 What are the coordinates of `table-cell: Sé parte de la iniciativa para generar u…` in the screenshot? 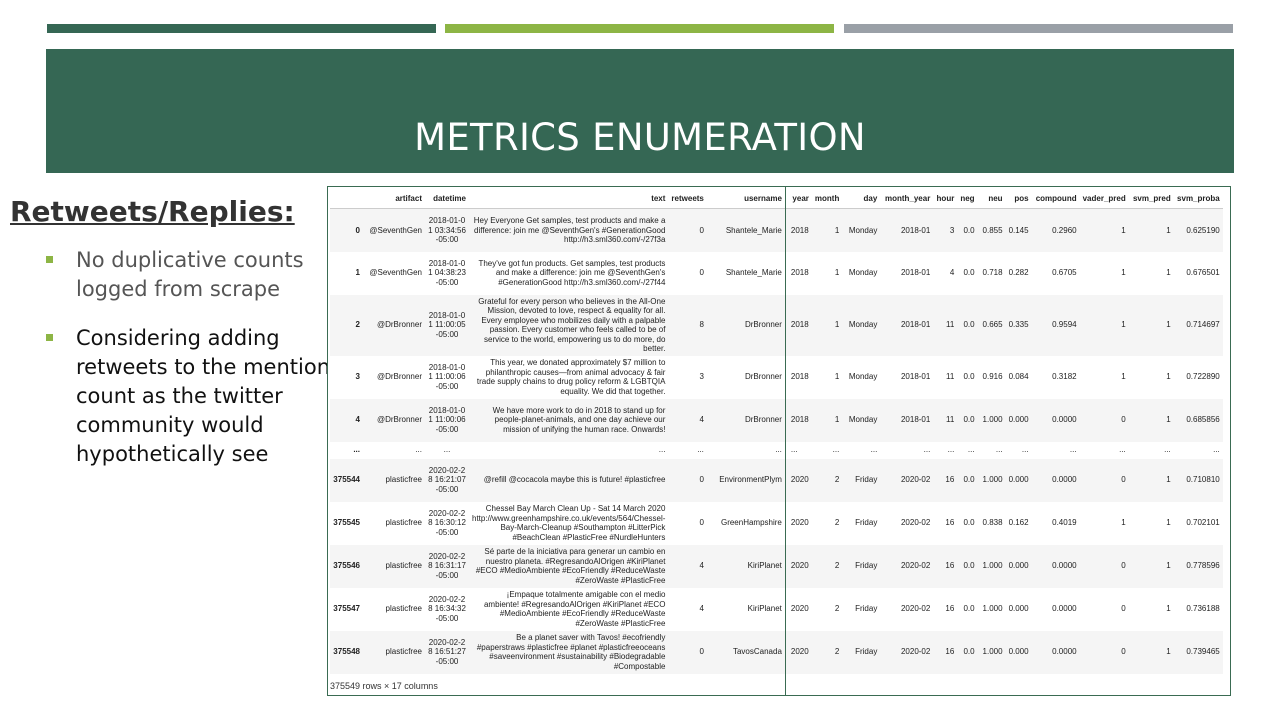 It's located at (569, 566).